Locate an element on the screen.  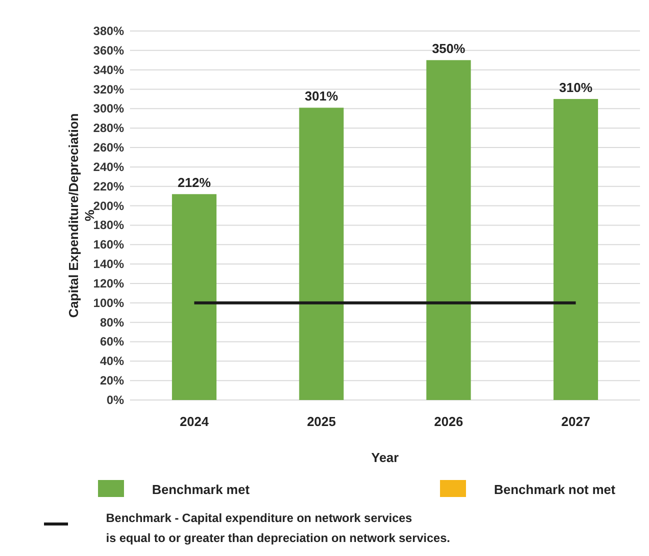
y-tick-label: 220% is located at coordinates (108, 186).